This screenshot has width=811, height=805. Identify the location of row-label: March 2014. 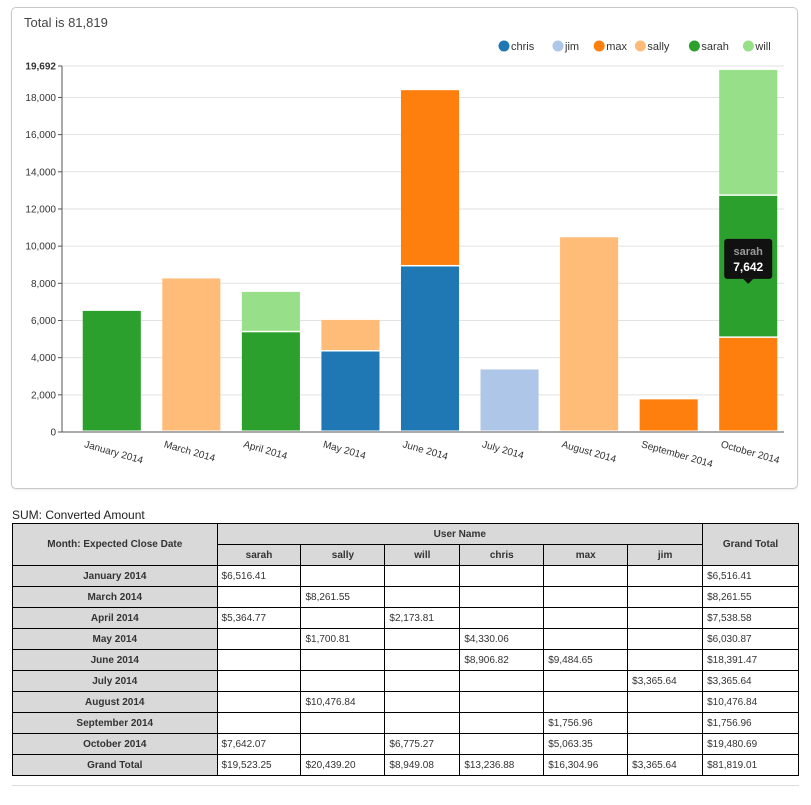
(115, 597).